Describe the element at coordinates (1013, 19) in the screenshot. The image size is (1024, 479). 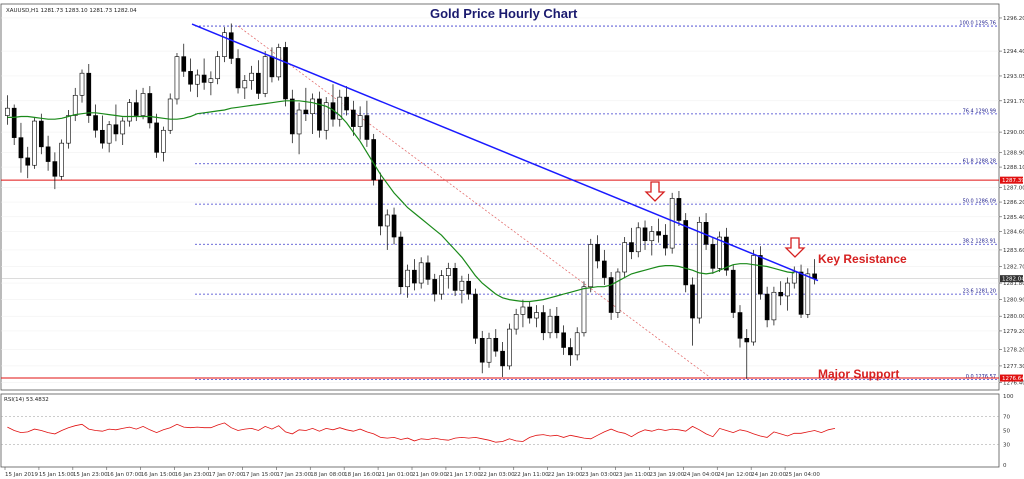
I see `y-tick-label: 1296.20` at that location.